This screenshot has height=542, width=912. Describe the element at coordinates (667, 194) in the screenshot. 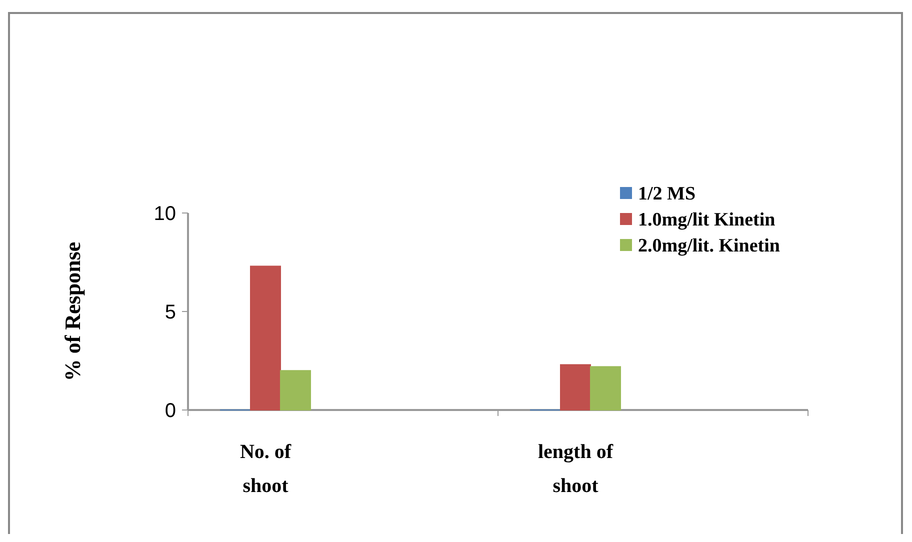

I see `legend-label: 1/2 MS` at that location.